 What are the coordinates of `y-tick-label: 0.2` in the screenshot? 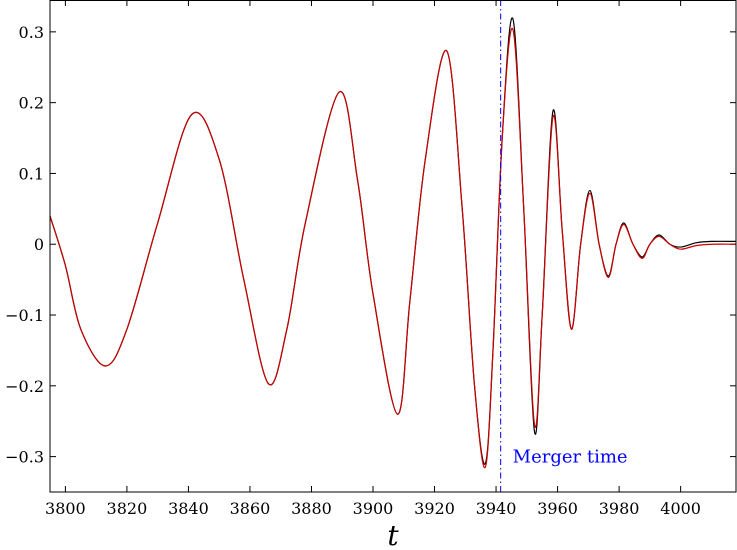 It's located at (31, 103).